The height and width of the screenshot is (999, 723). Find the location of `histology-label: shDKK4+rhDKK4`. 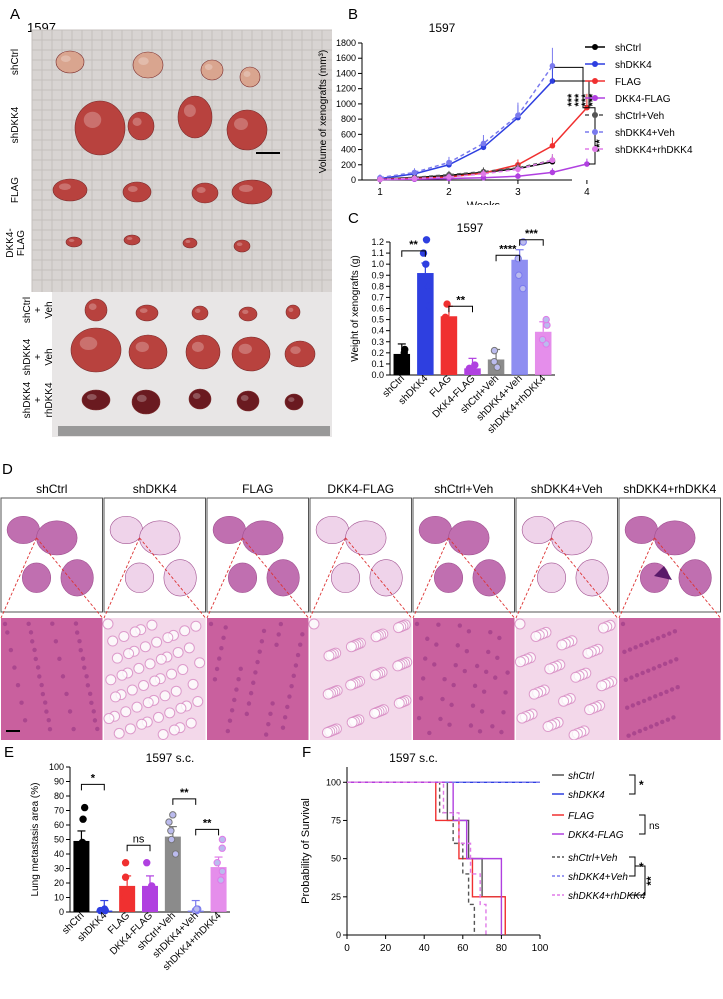

histology-label: shDKK4+rhDKK4 is located at coordinates (669, 489).